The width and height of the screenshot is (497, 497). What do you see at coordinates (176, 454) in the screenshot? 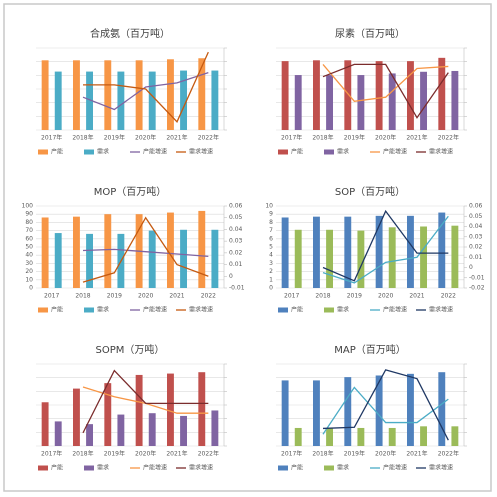
I see `x-tick-label: 2021年` at bounding box center [176, 454].